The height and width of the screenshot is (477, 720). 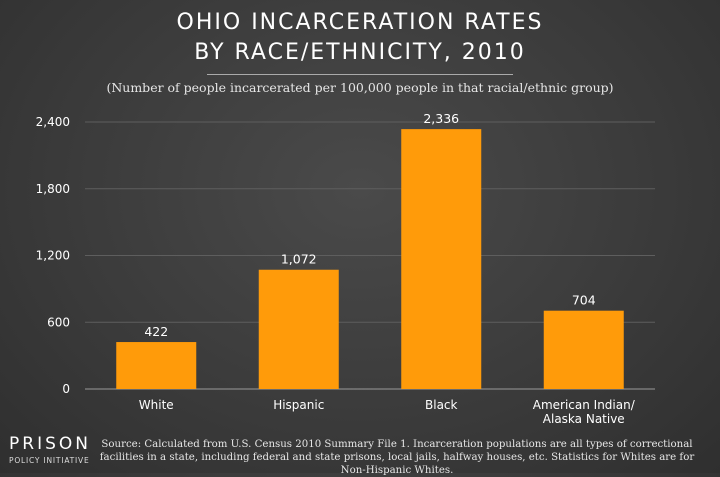 What do you see at coordinates (49, 460) in the screenshot?
I see `logo-policy-initiative: POLICY INITIATIVE` at bounding box center [49, 460].